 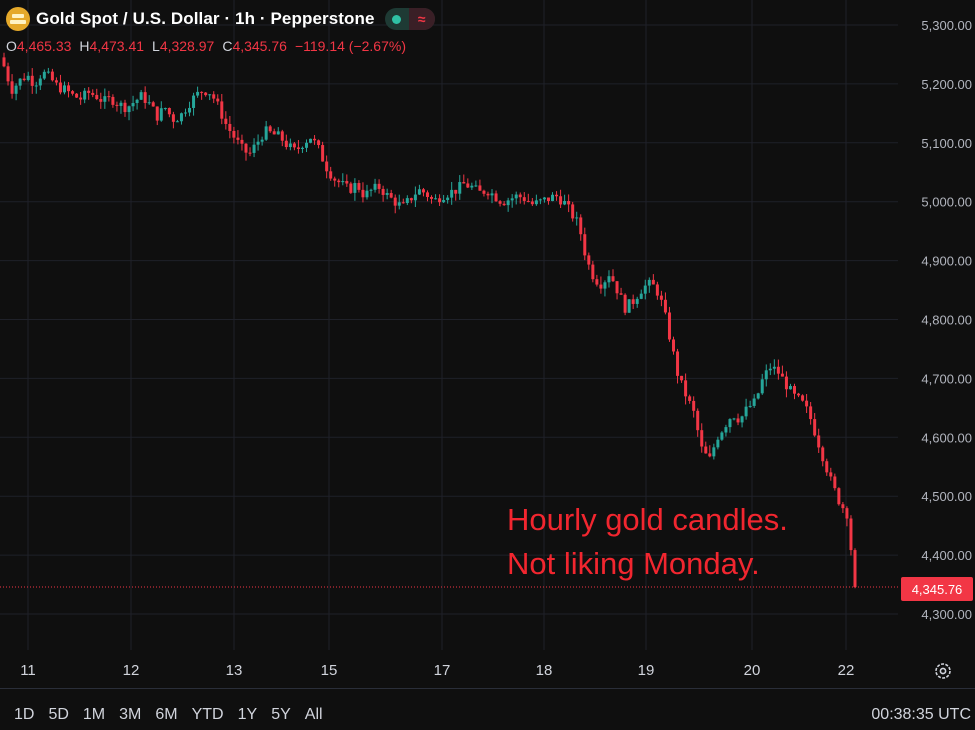 I want to click on y-tick-label: 4,300.00, so click(x=946, y=614).